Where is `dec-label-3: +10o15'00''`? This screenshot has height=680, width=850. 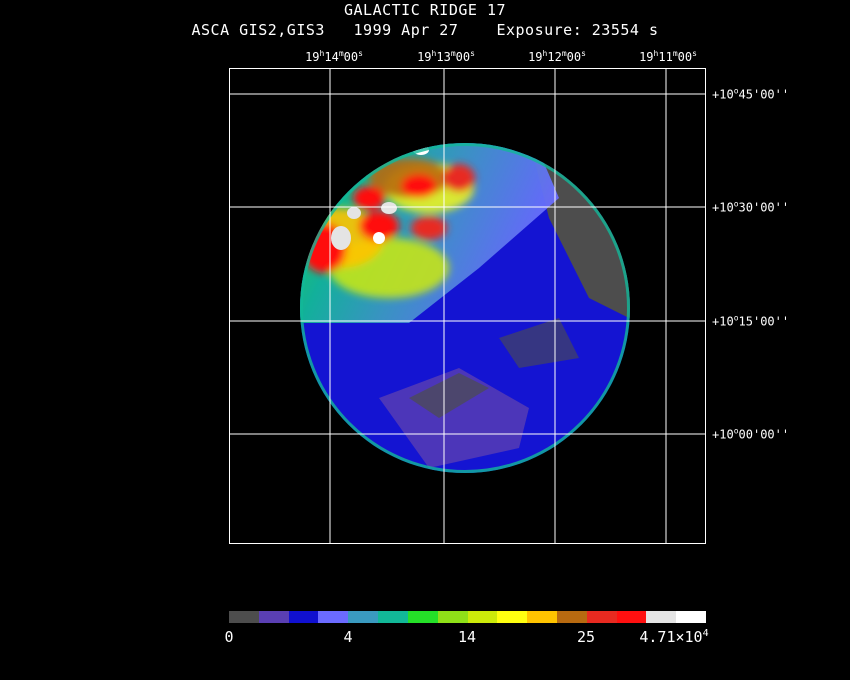
dec-label-3: +10o15'00'' is located at coordinates (751, 321).